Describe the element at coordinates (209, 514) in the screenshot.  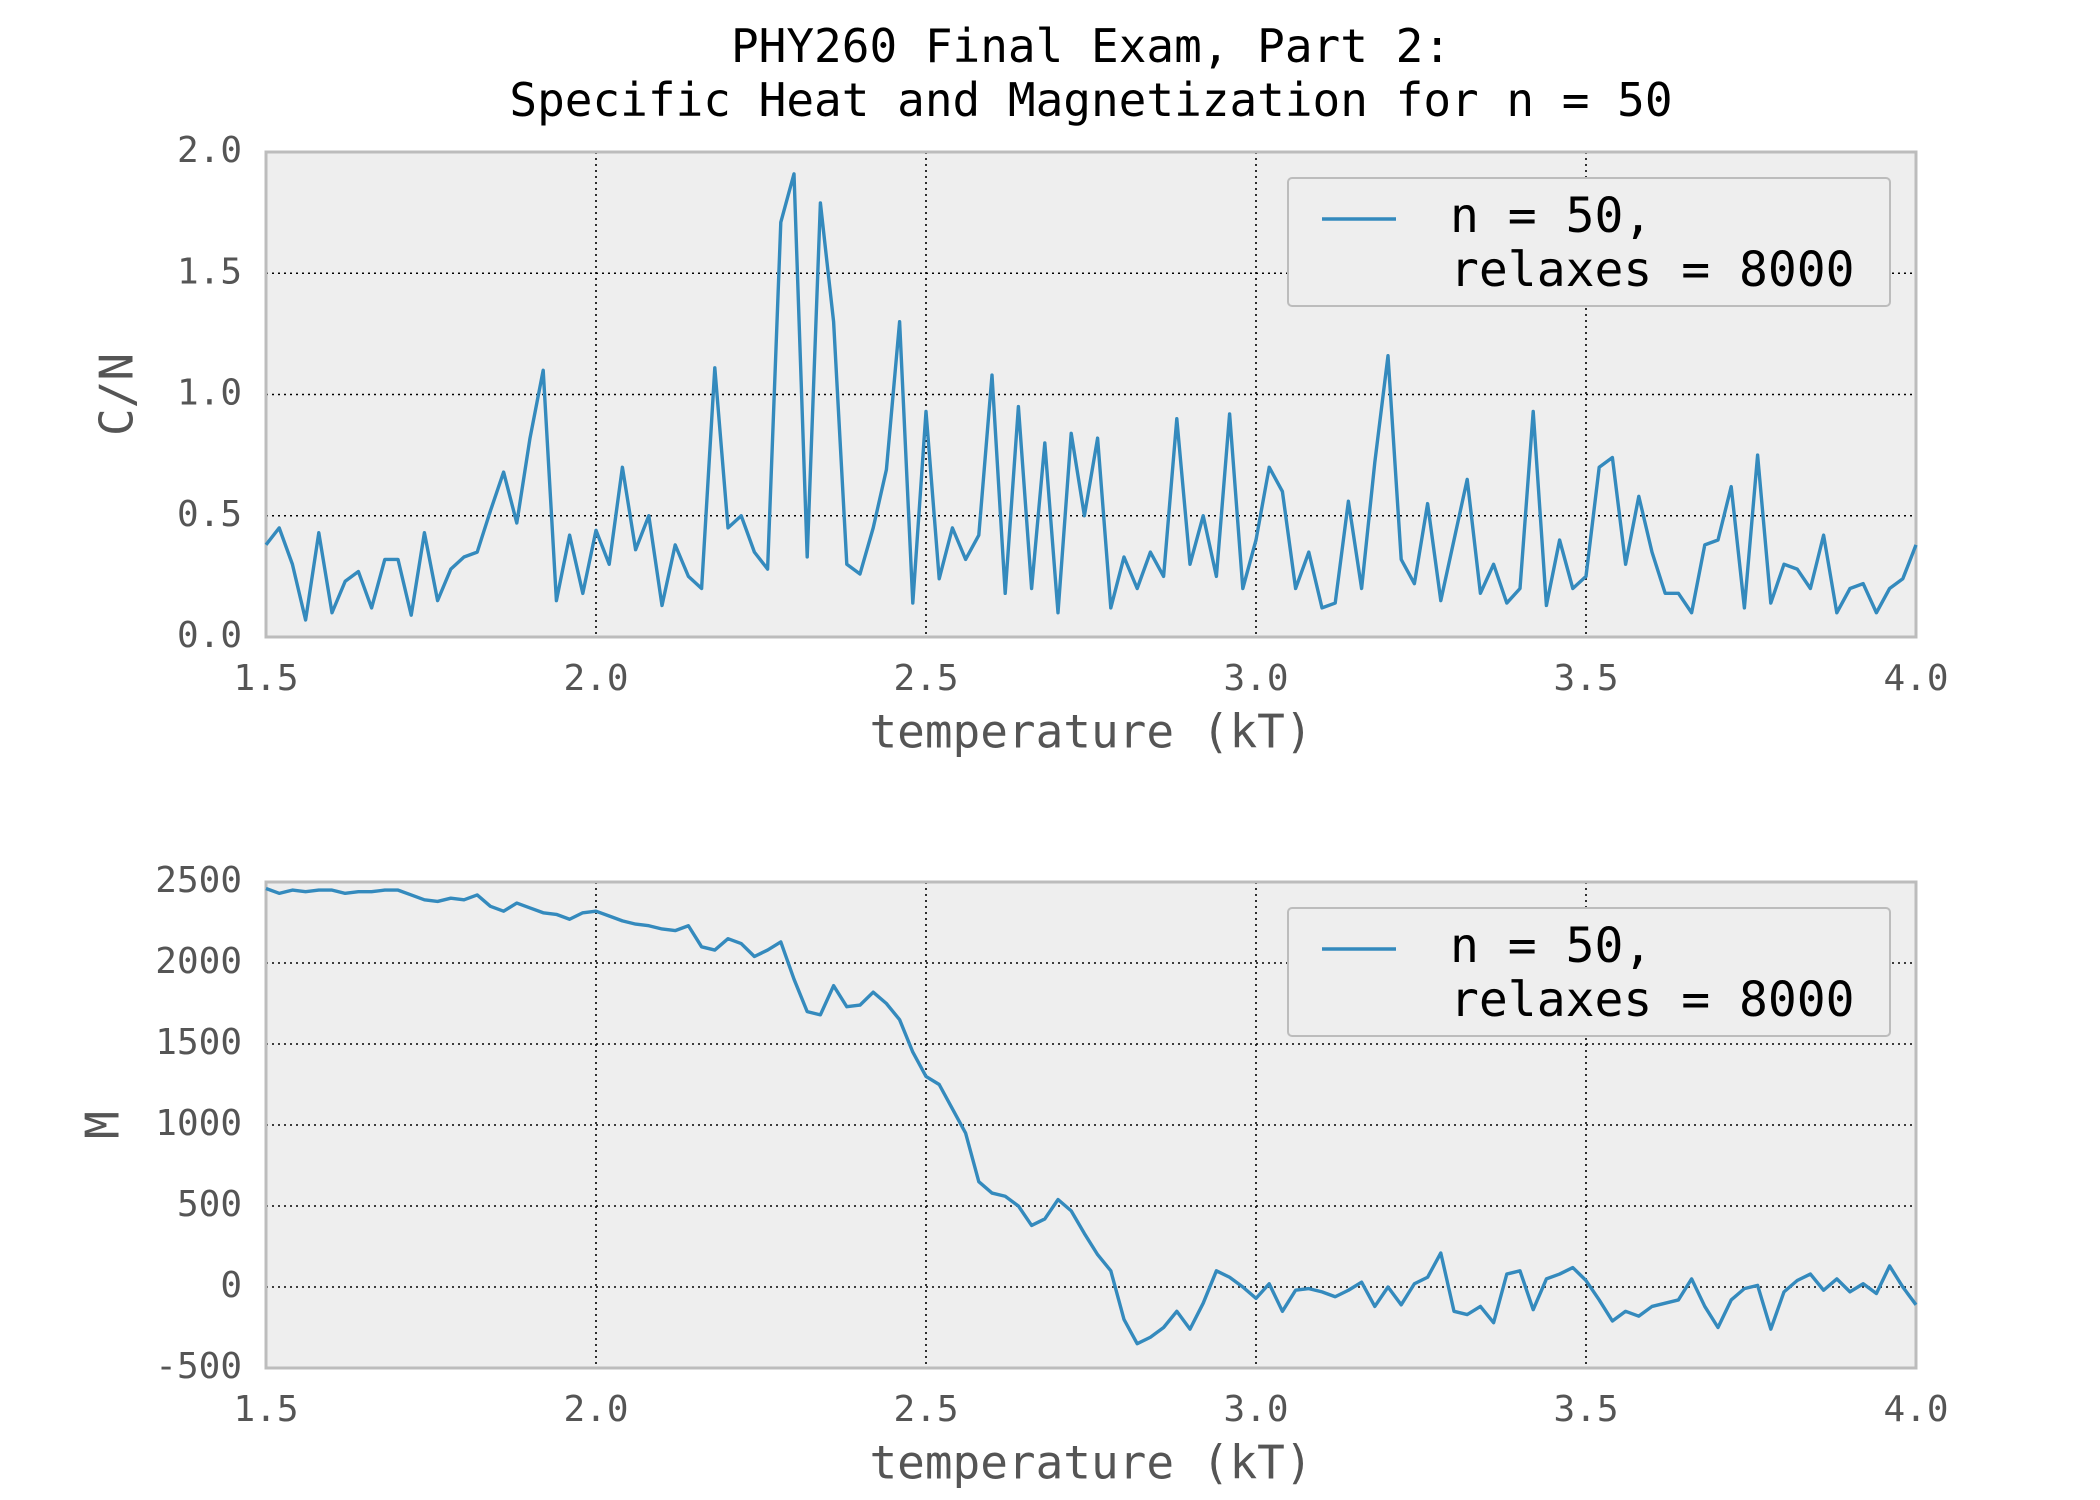
I see `y-tick-label: 0.5` at that location.